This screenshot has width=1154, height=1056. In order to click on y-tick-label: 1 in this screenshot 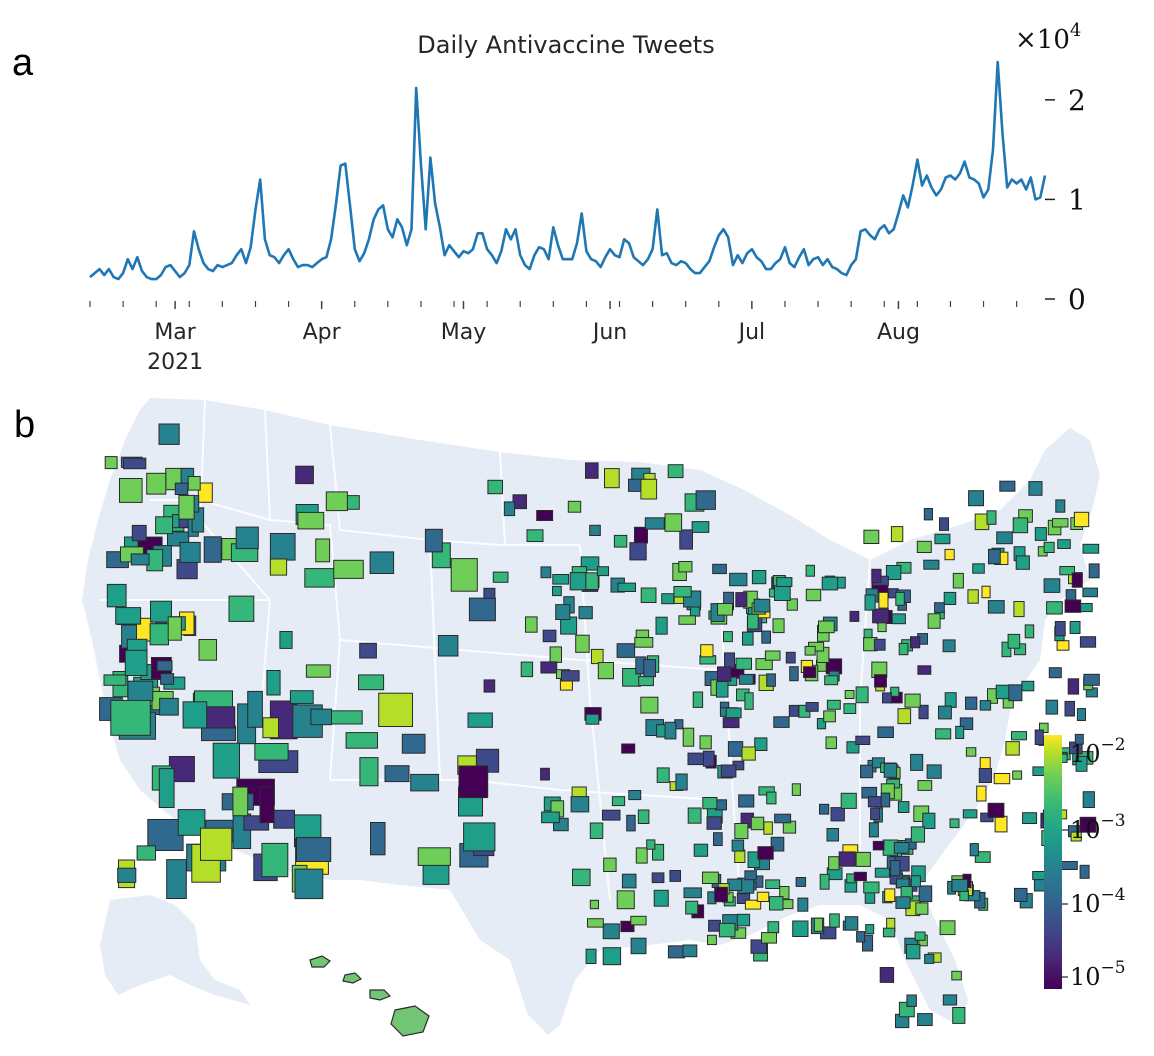, I will do `click(1077, 199)`.